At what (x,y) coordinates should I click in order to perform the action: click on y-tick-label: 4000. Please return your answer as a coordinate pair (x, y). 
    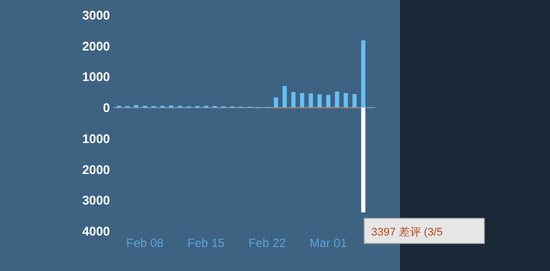
    Looking at the image, I should click on (96, 231).